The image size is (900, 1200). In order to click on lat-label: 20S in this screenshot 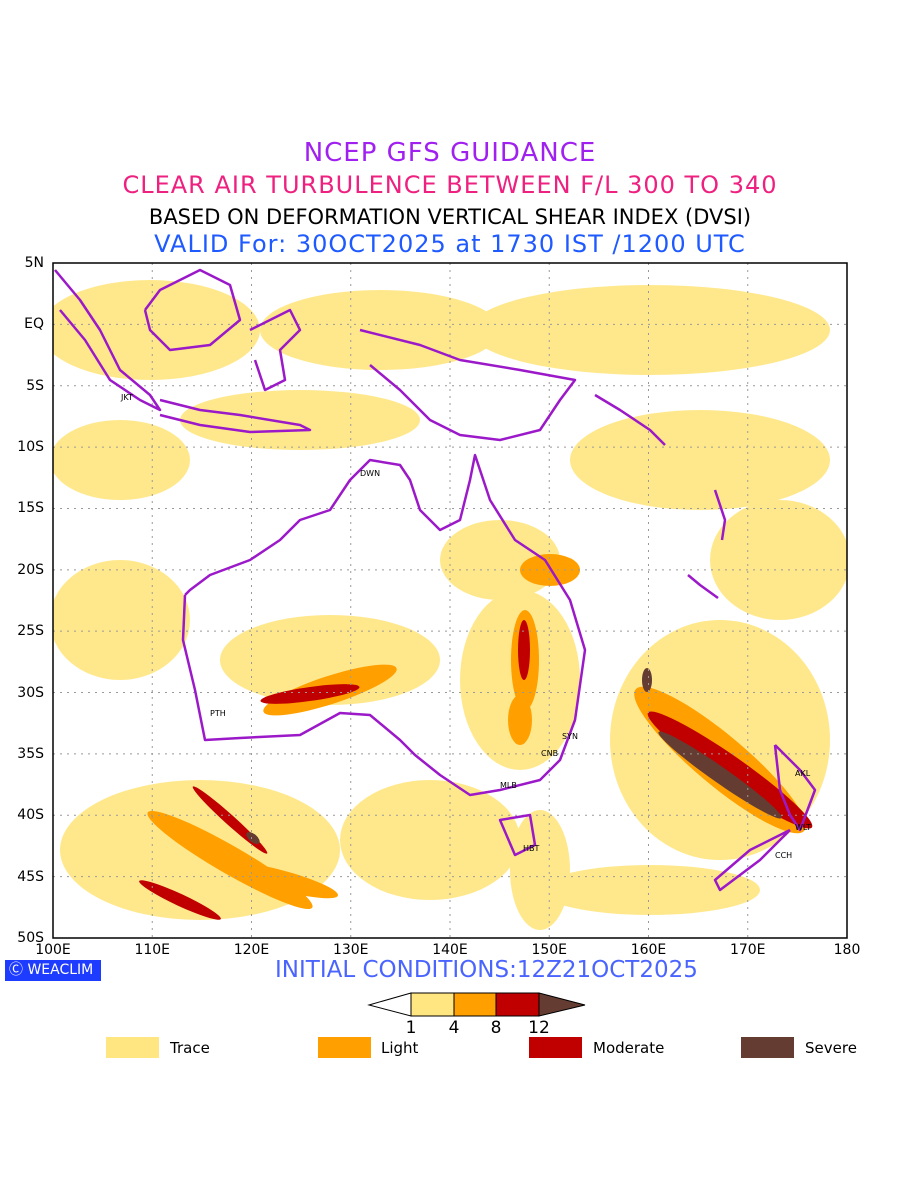, I will do `click(30, 569)`.